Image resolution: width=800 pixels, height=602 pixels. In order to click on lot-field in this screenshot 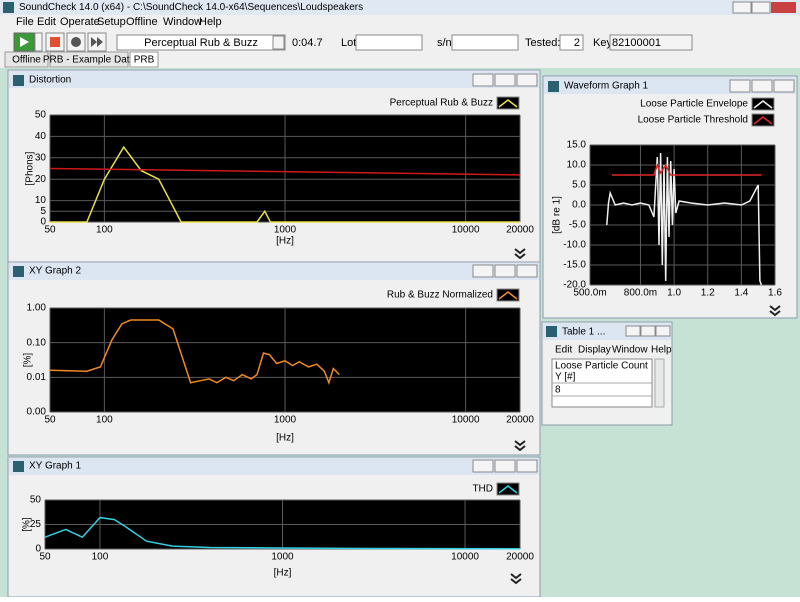, I will do `click(389, 42)`.